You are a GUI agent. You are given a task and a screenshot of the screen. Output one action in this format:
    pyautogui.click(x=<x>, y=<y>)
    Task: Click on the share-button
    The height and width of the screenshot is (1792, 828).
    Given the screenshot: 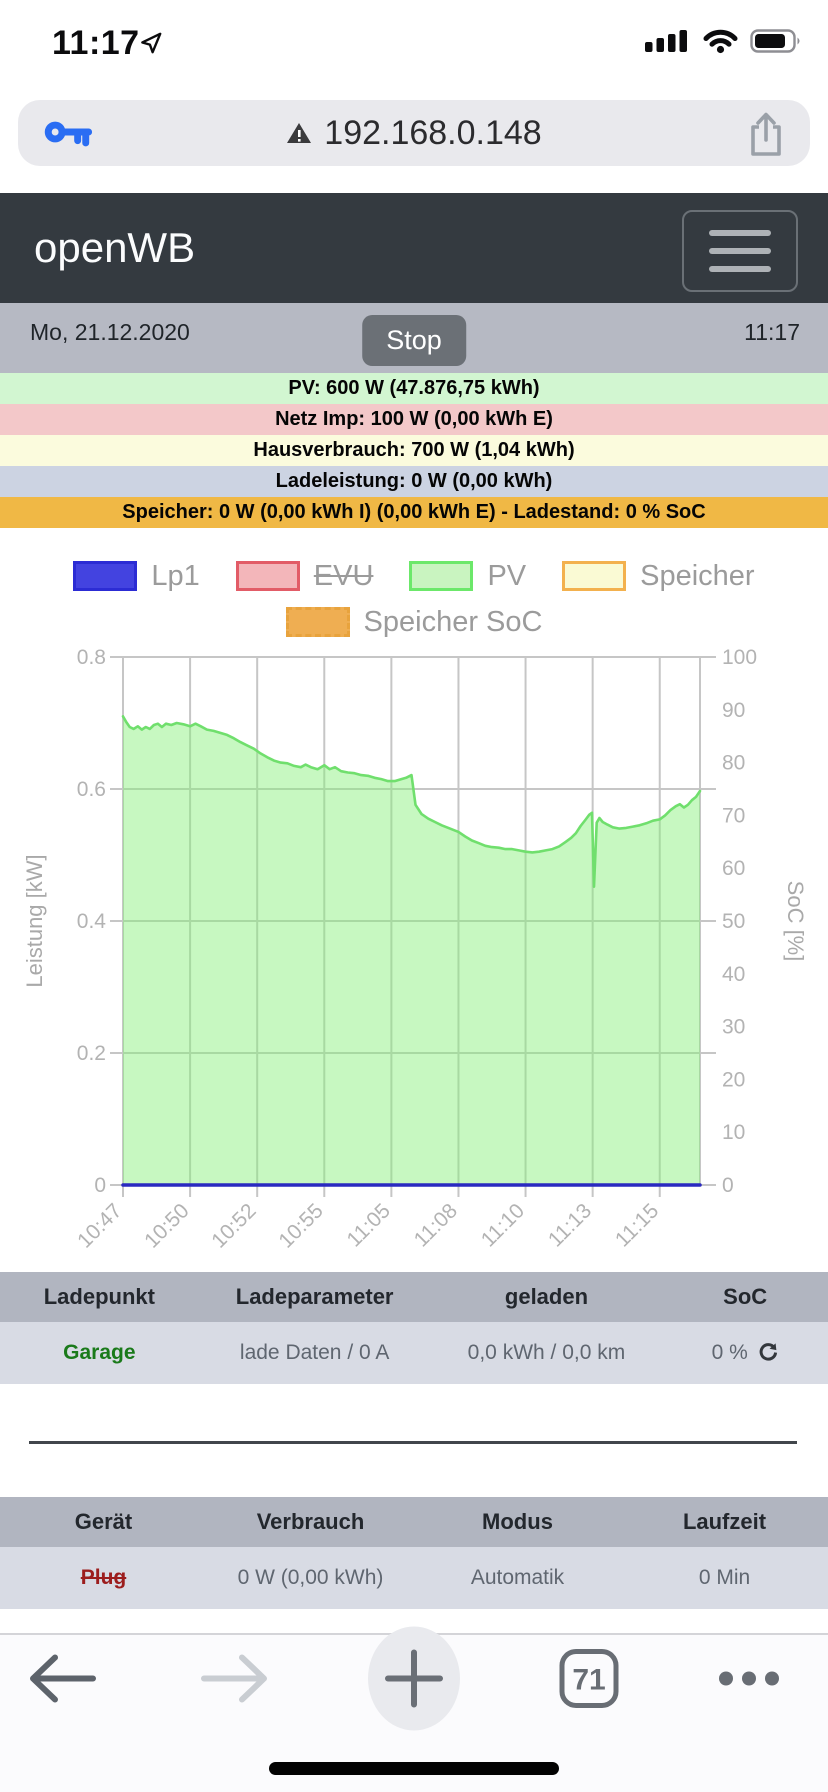 What is the action you would take?
    pyautogui.click(x=766, y=136)
    